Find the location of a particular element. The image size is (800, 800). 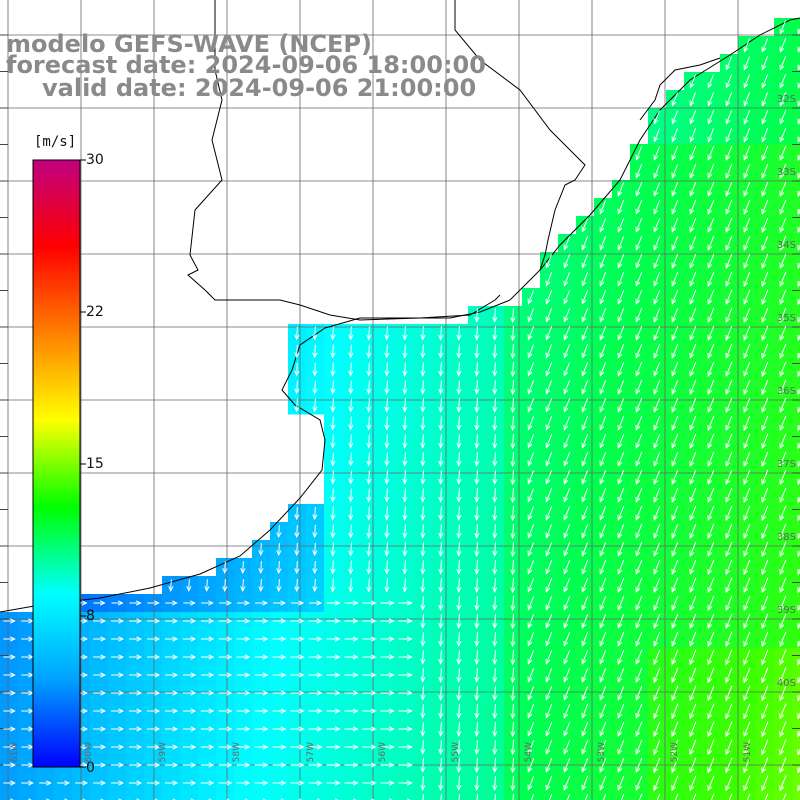

lat-label: 35S is located at coordinates (786, 318).